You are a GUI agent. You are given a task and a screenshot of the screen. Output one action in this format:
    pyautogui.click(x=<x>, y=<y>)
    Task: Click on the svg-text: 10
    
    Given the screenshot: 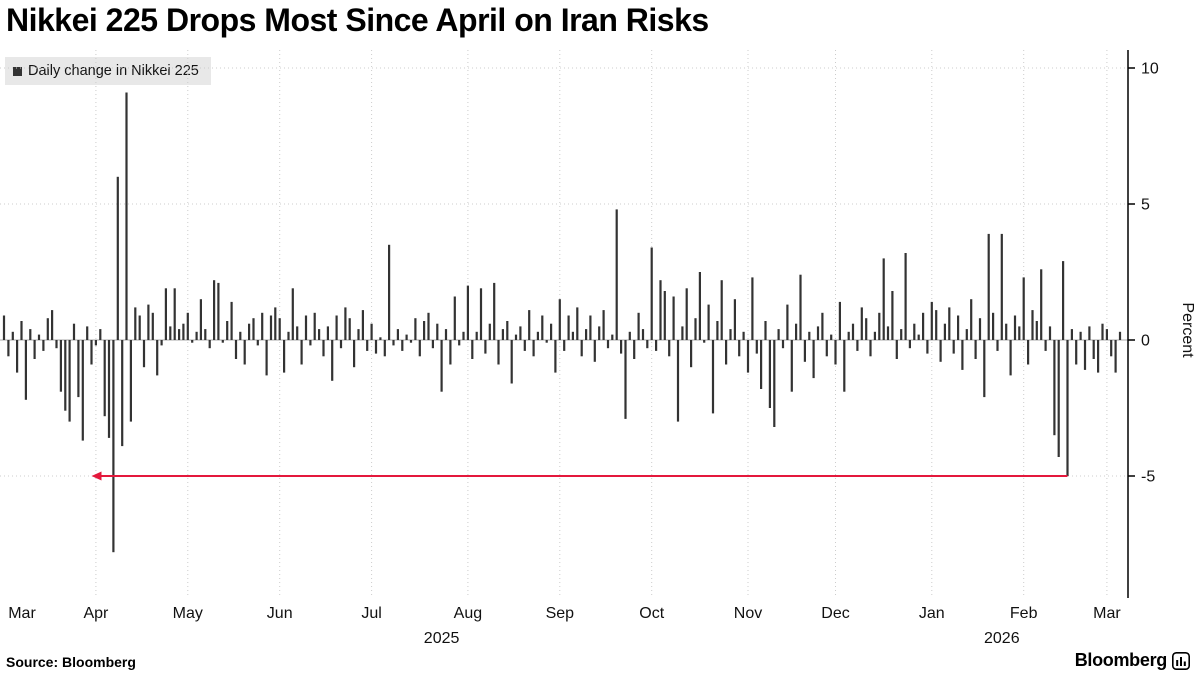 What is the action you would take?
    pyautogui.click(x=1150, y=69)
    